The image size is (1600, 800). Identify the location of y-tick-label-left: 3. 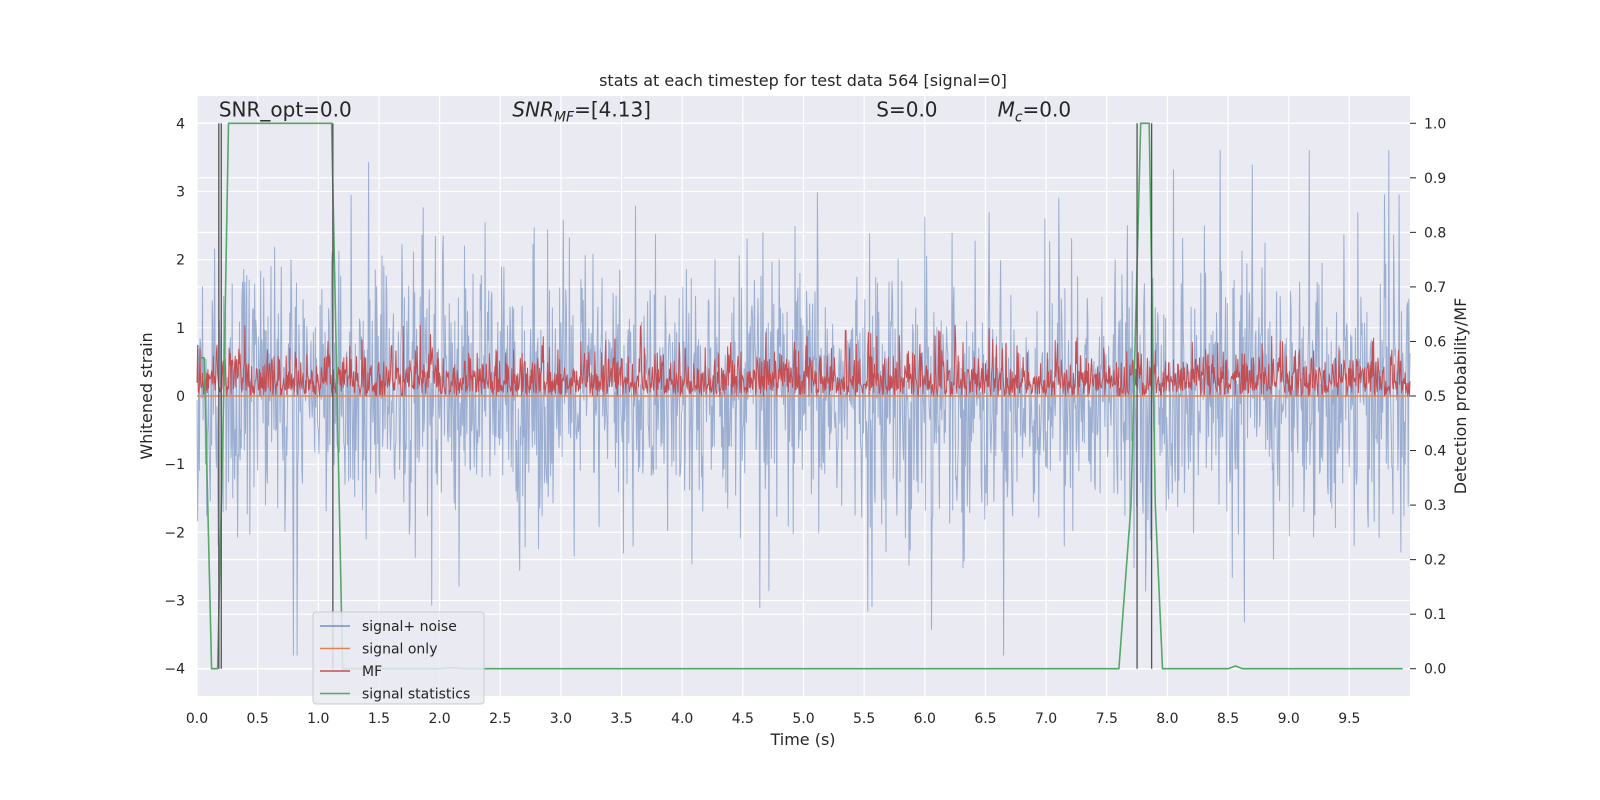
(180, 192).